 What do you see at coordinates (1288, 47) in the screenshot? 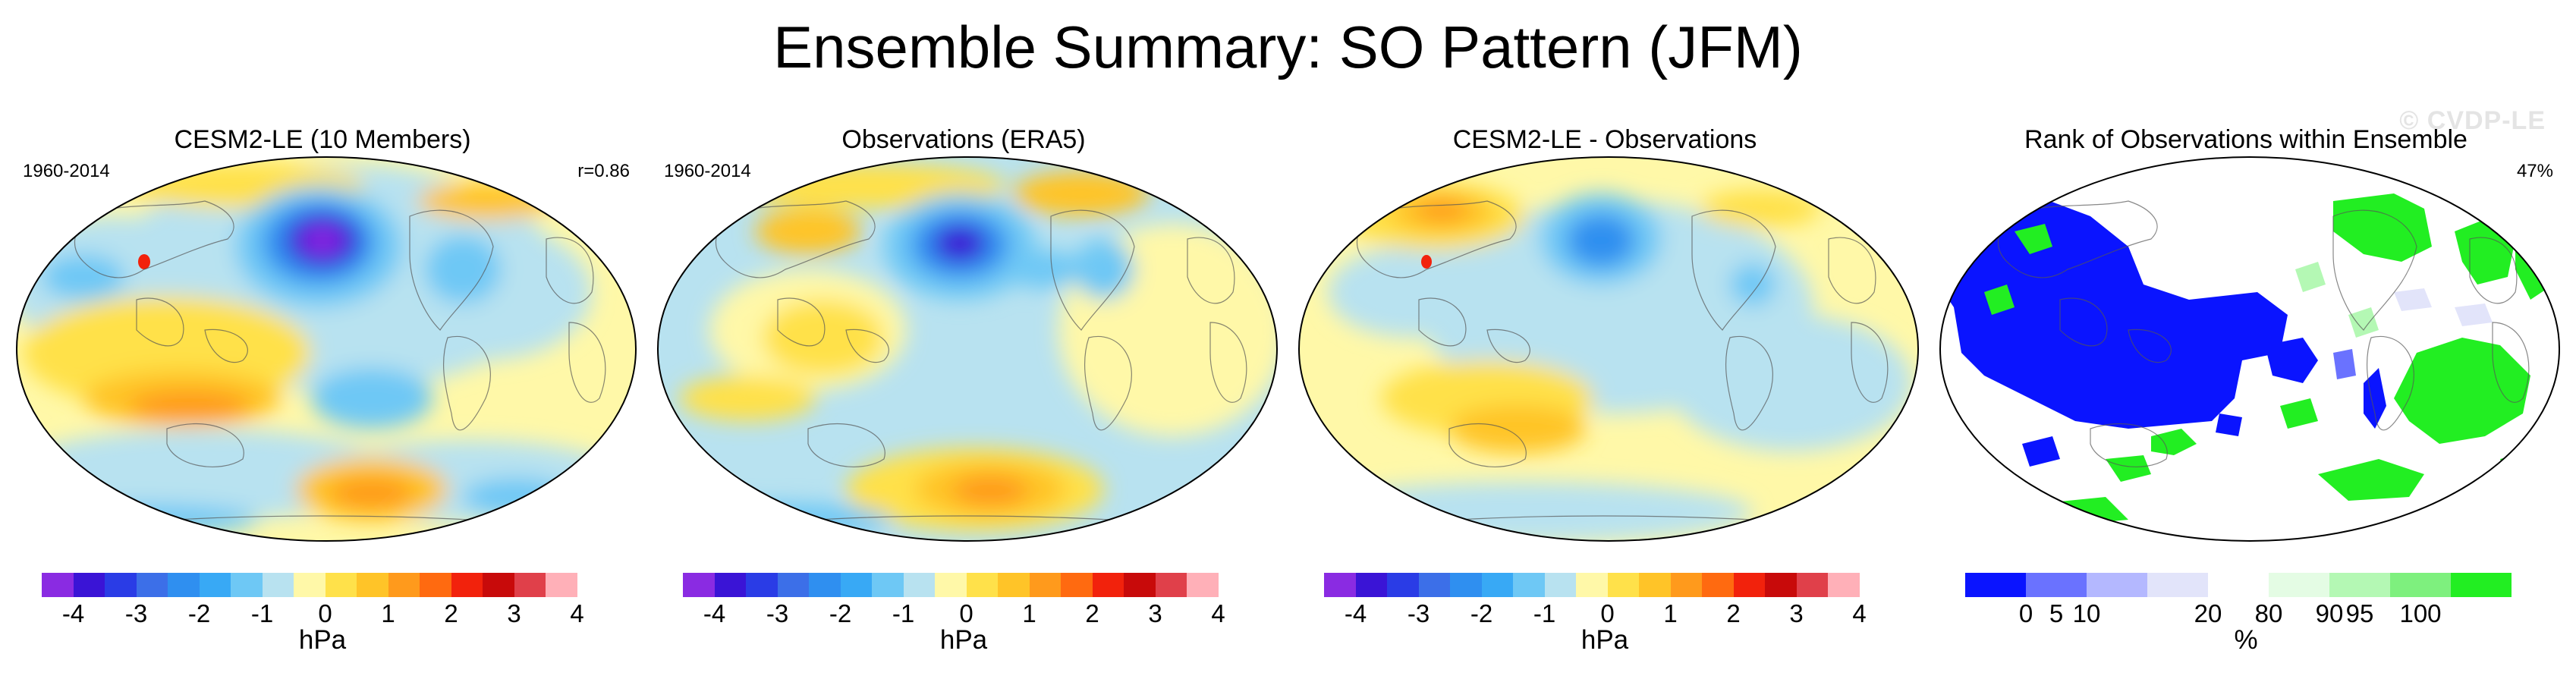
I see `figure-title: Ensemble Summary: SO Pattern (JFM)` at bounding box center [1288, 47].